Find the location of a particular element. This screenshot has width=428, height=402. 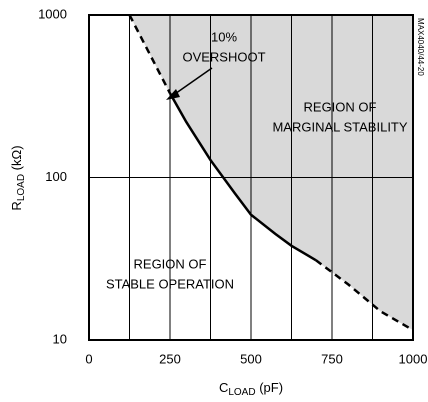

arrow-shaft is located at coordinates (192, 82).